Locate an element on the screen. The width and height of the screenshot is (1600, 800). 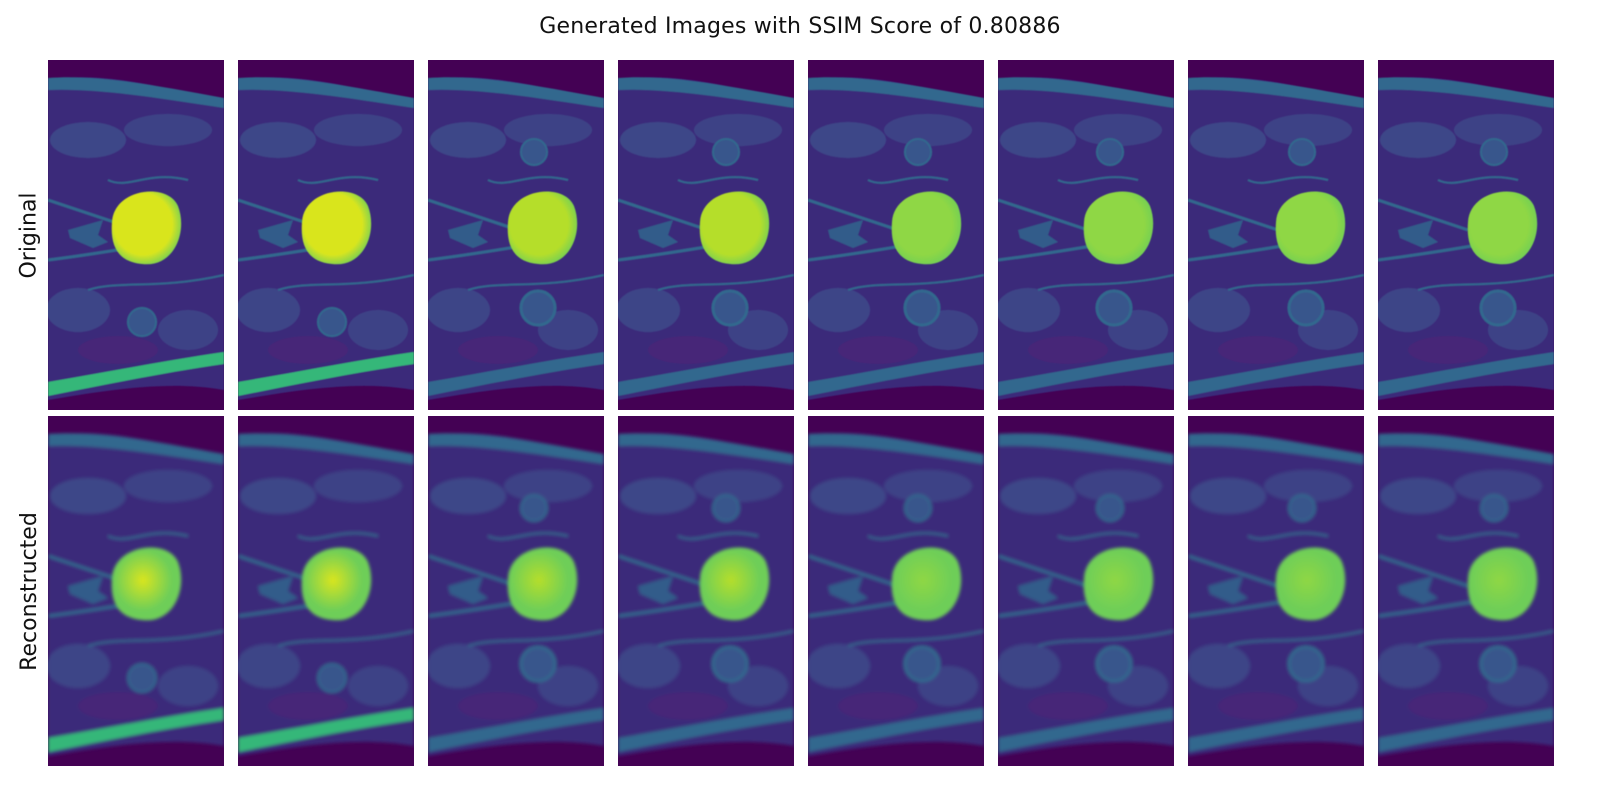
row-label-original: Original is located at coordinates (29, 235).